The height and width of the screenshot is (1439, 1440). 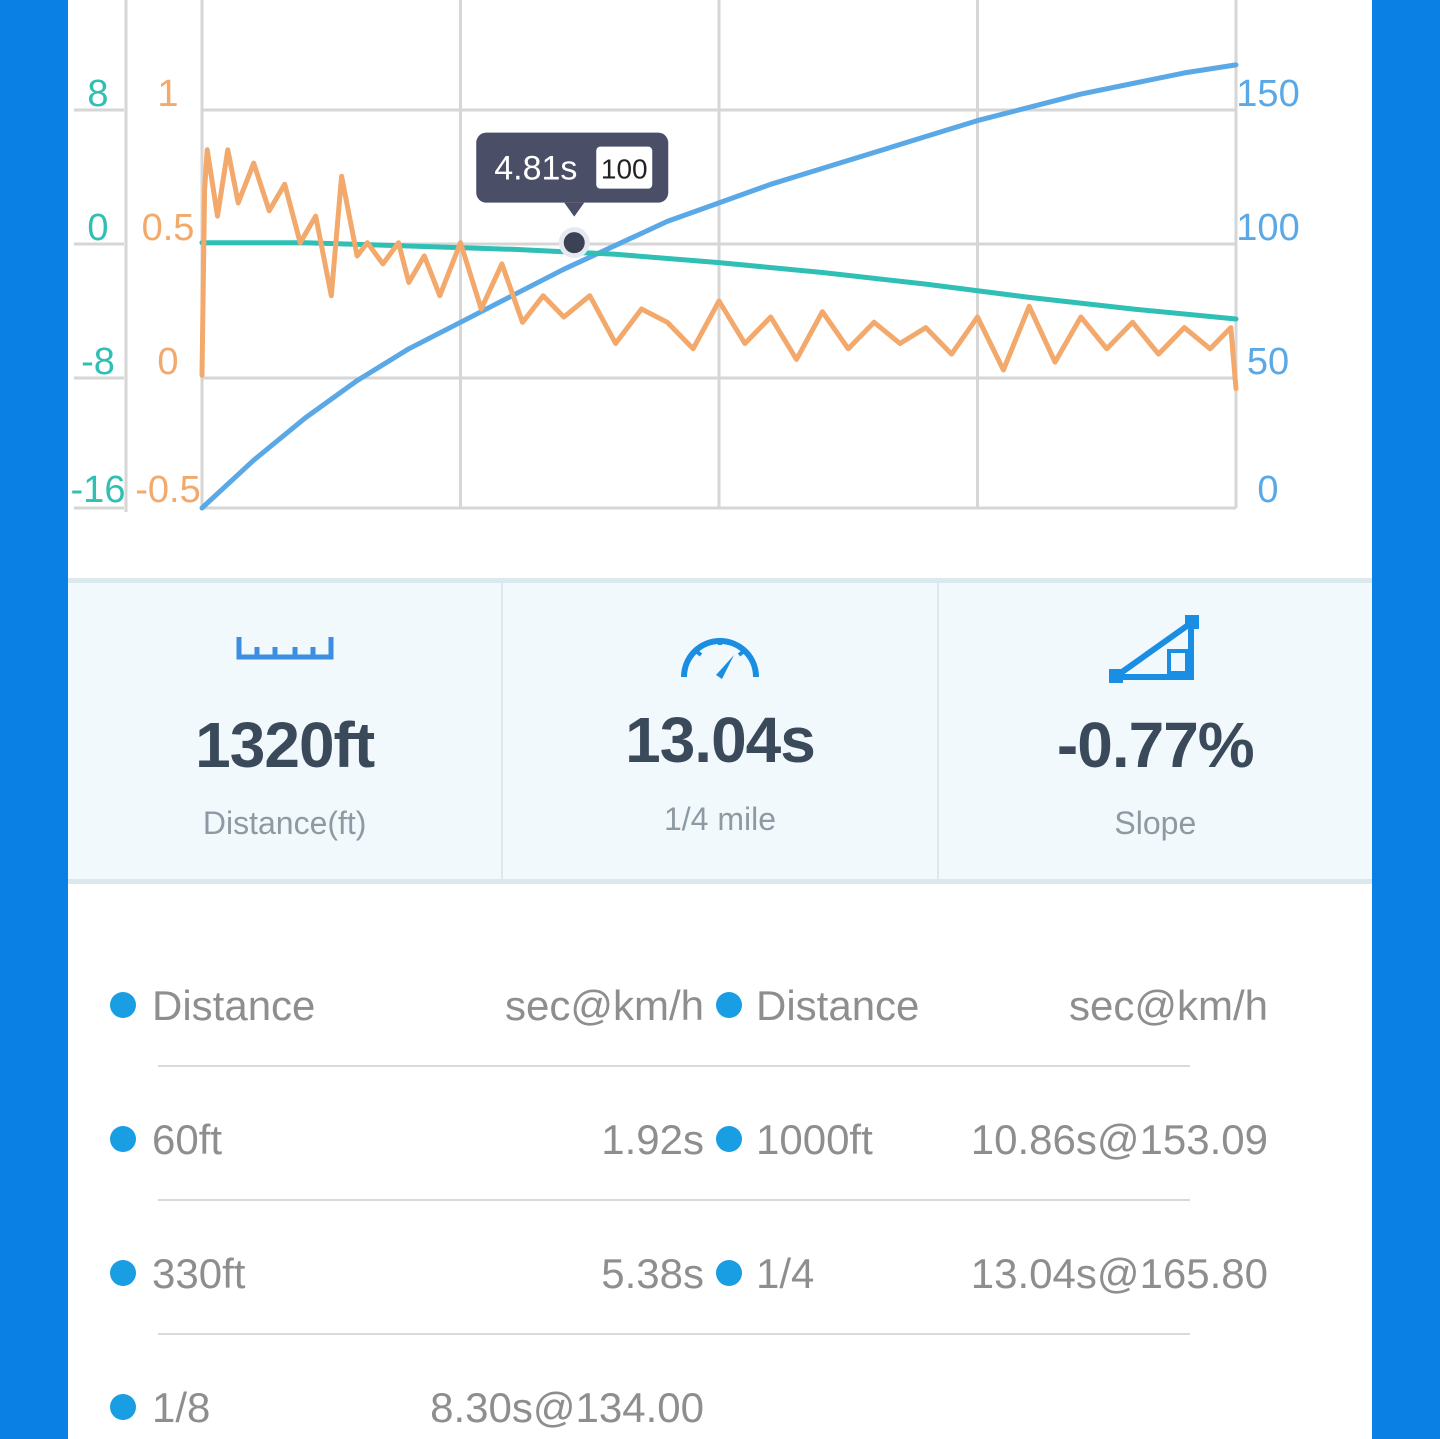 I want to click on ruler-icon, so click(x=285, y=648).